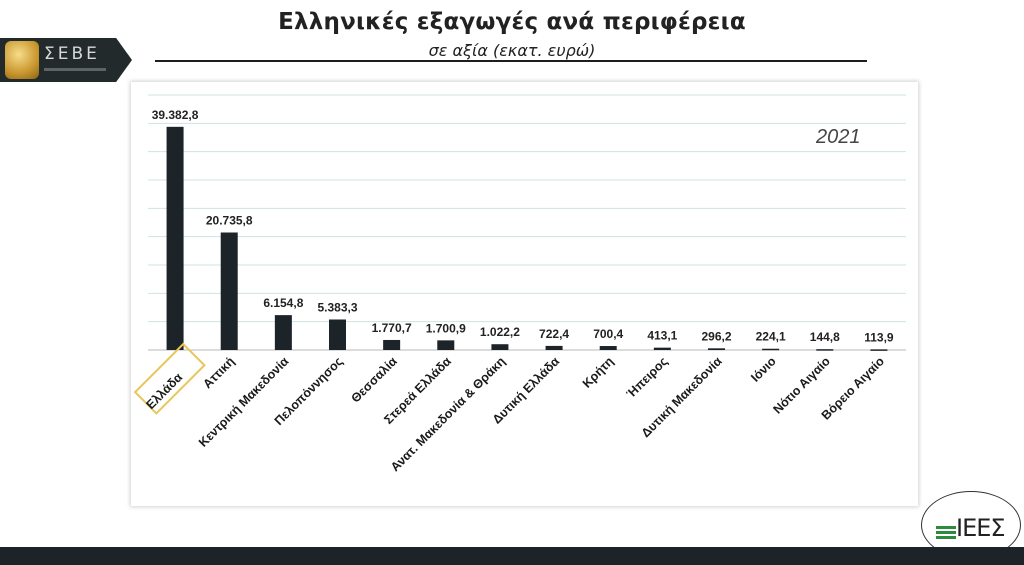 This screenshot has width=1024, height=565. What do you see at coordinates (244, 402) in the screenshot?
I see `category-label: Κεντρική Μακεδονία` at bounding box center [244, 402].